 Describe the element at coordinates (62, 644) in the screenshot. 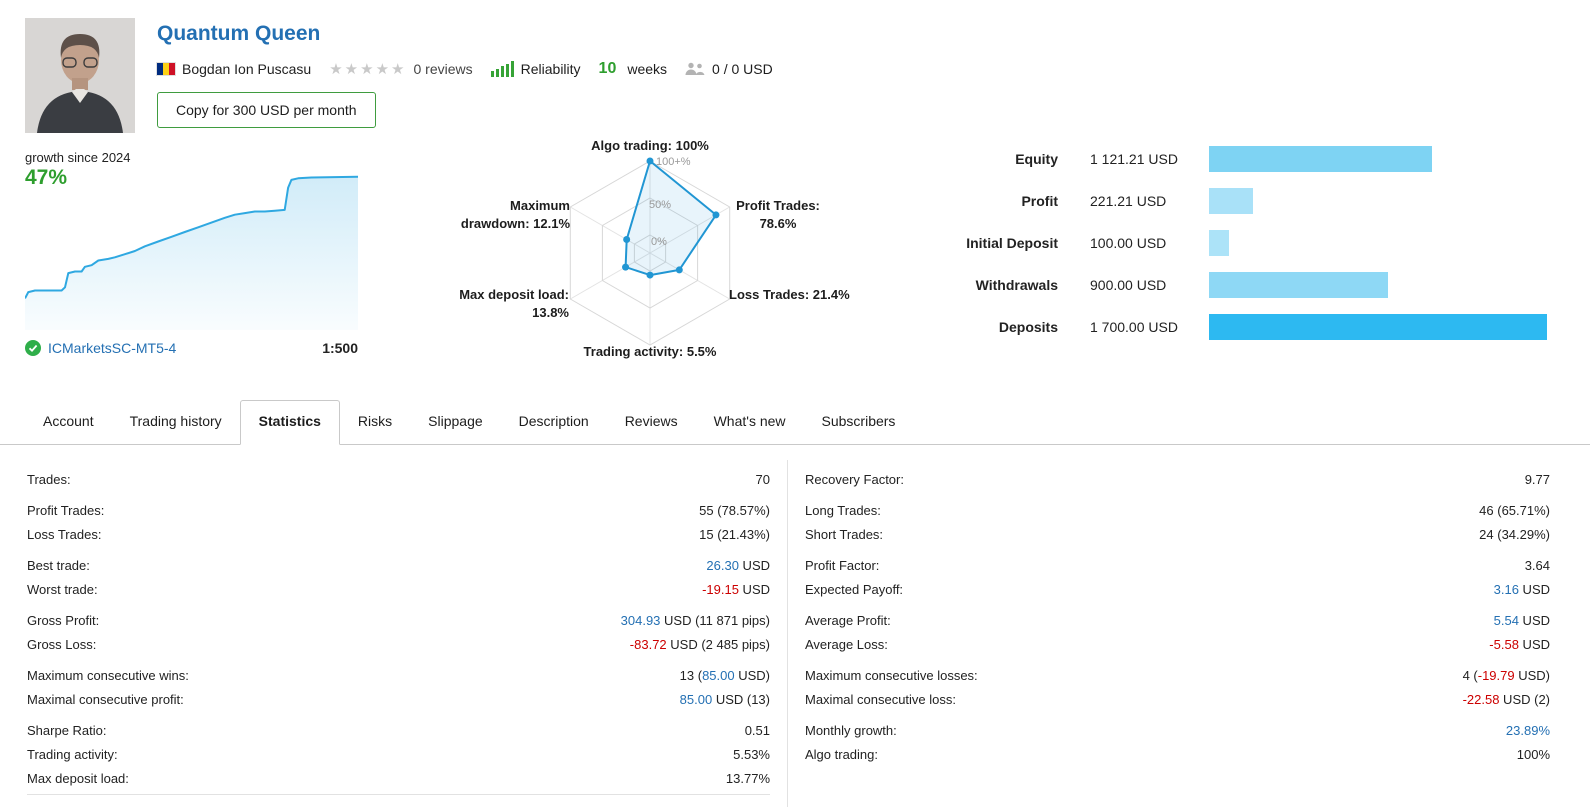

I see `stat-label: Gross Loss:` at that location.